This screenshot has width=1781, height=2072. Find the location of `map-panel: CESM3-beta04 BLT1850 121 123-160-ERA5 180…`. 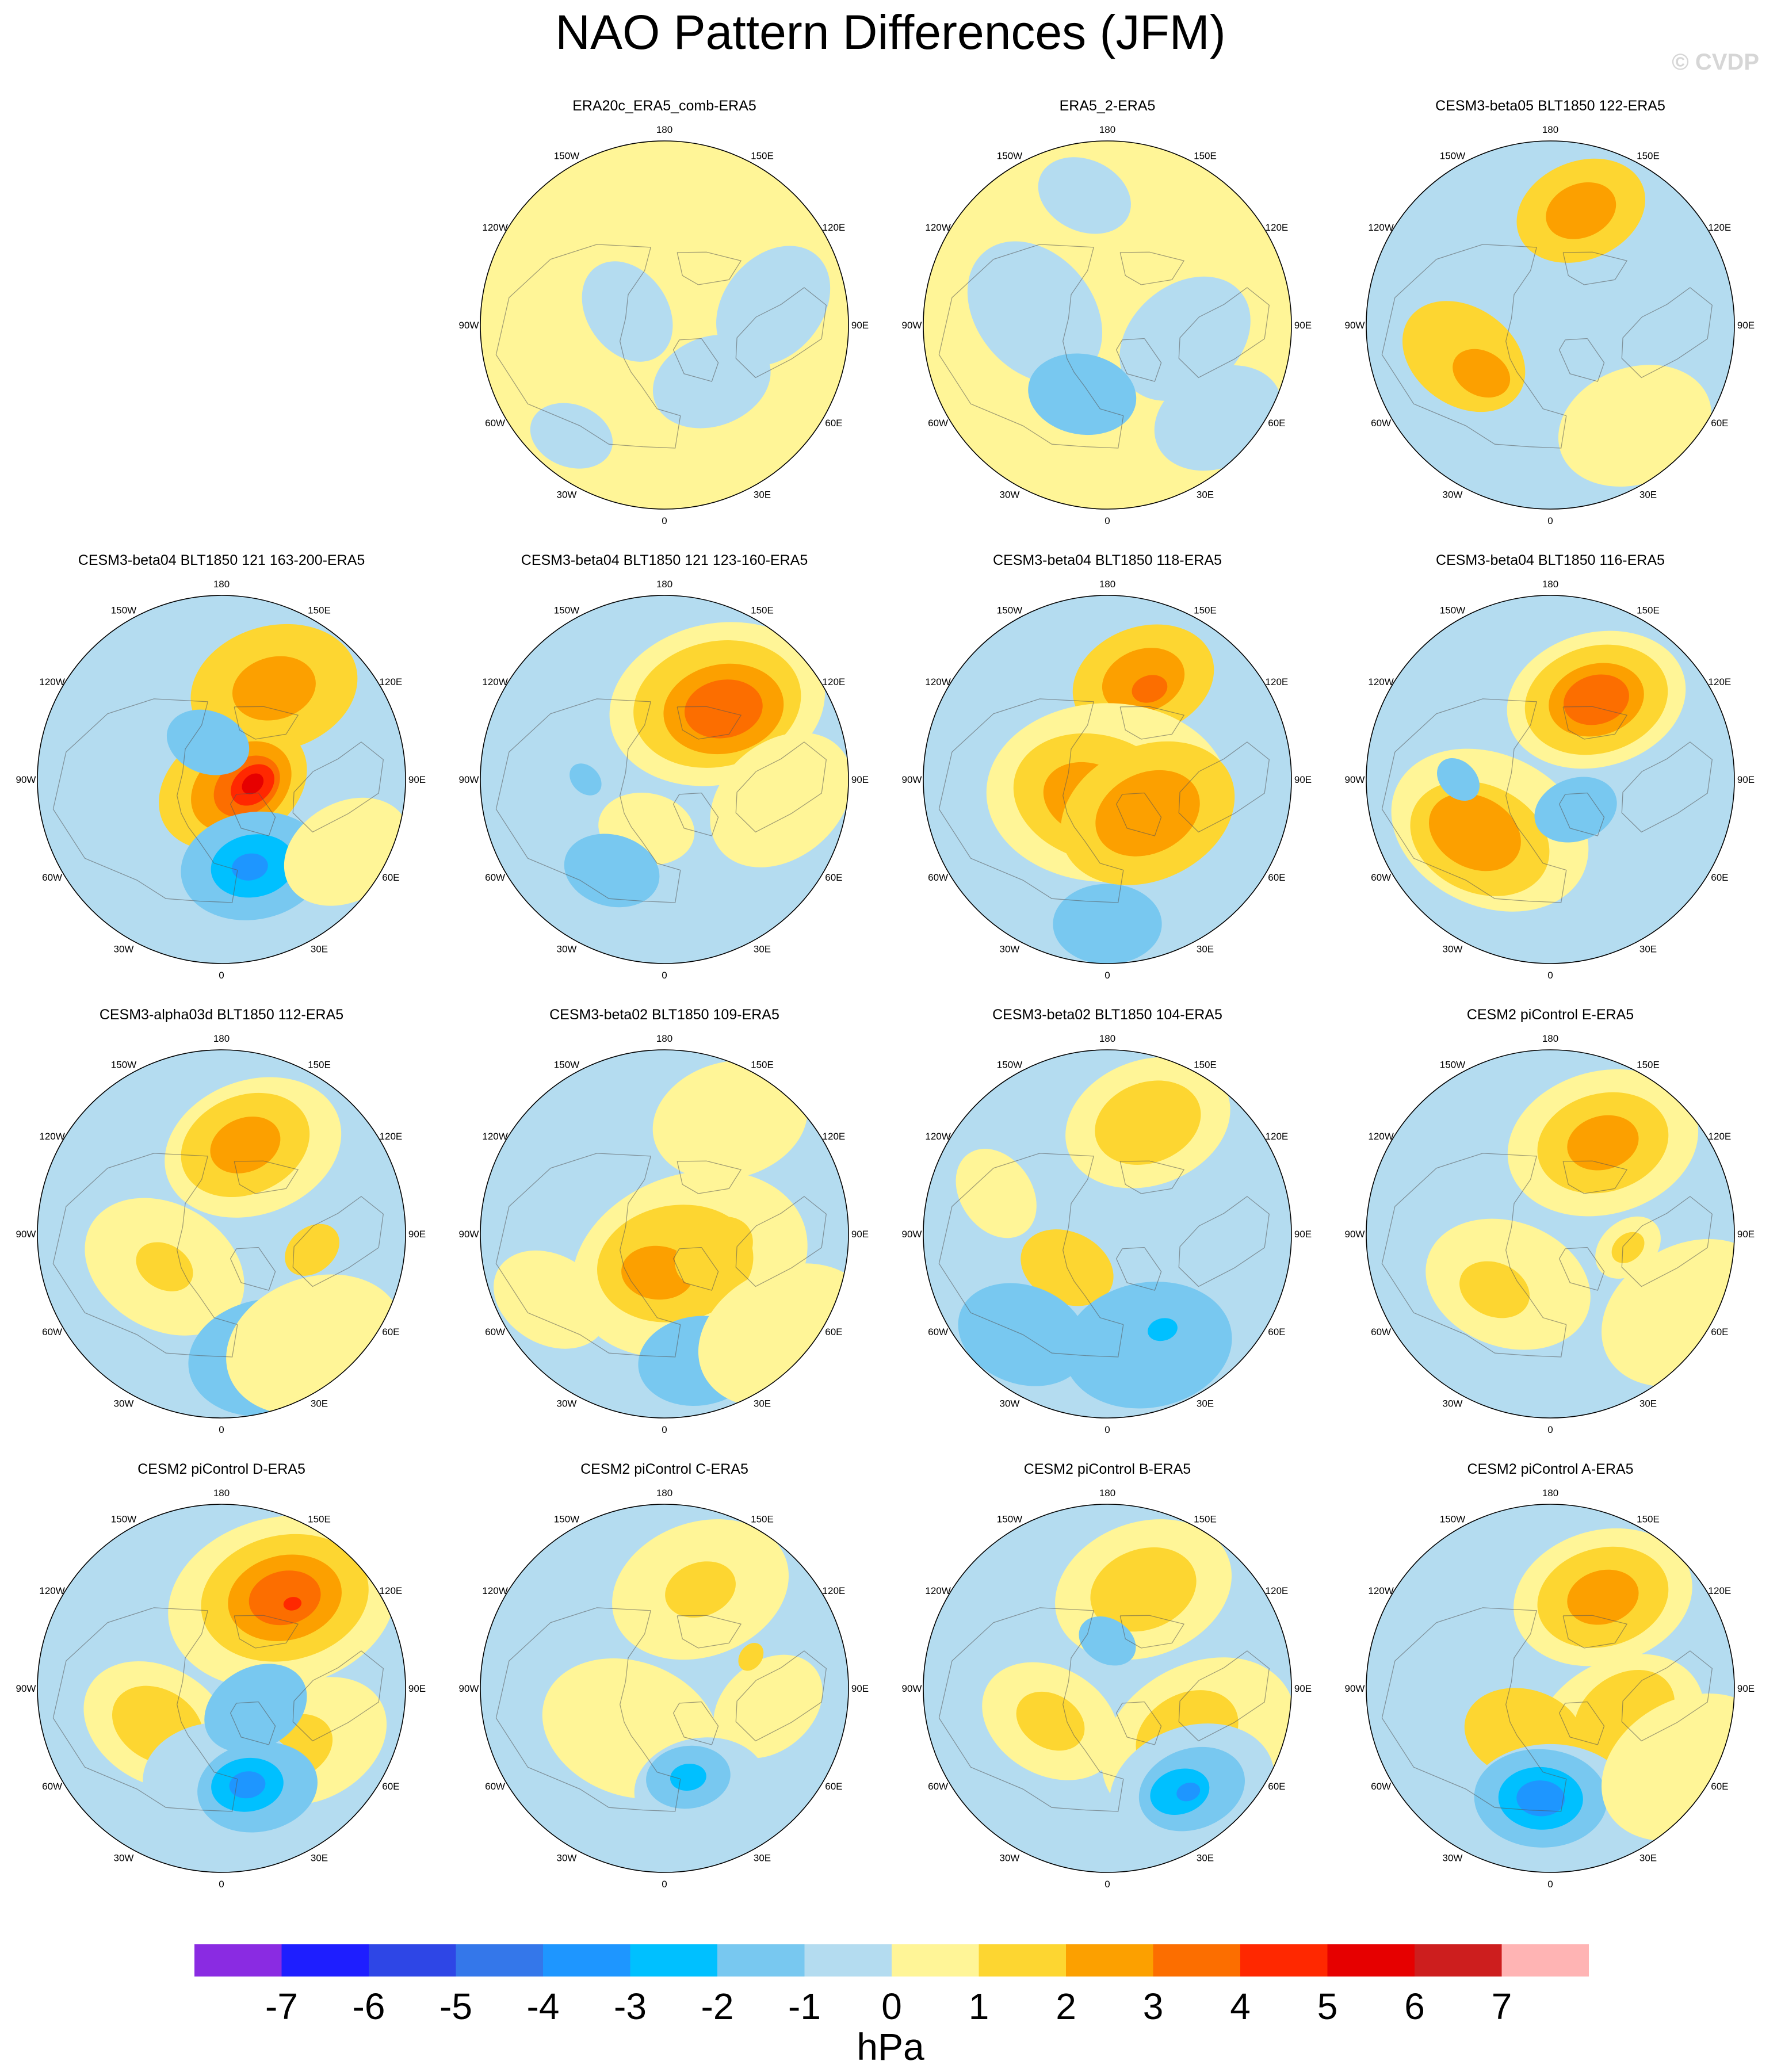

map-panel: CESM3-beta04 BLT1850 121 123-160-ERA5 180… is located at coordinates (664, 779).